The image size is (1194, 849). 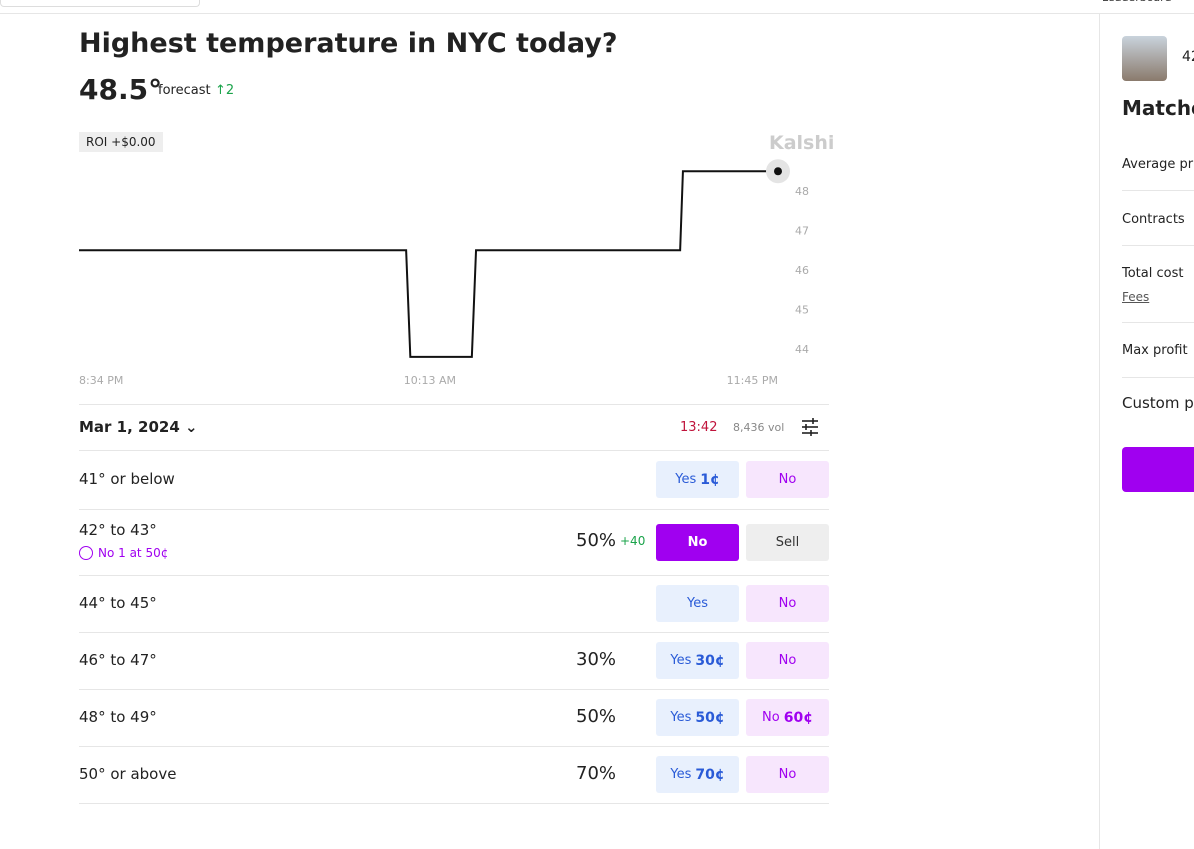 I want to click on chance: 70%, so click(x=596, y=773).